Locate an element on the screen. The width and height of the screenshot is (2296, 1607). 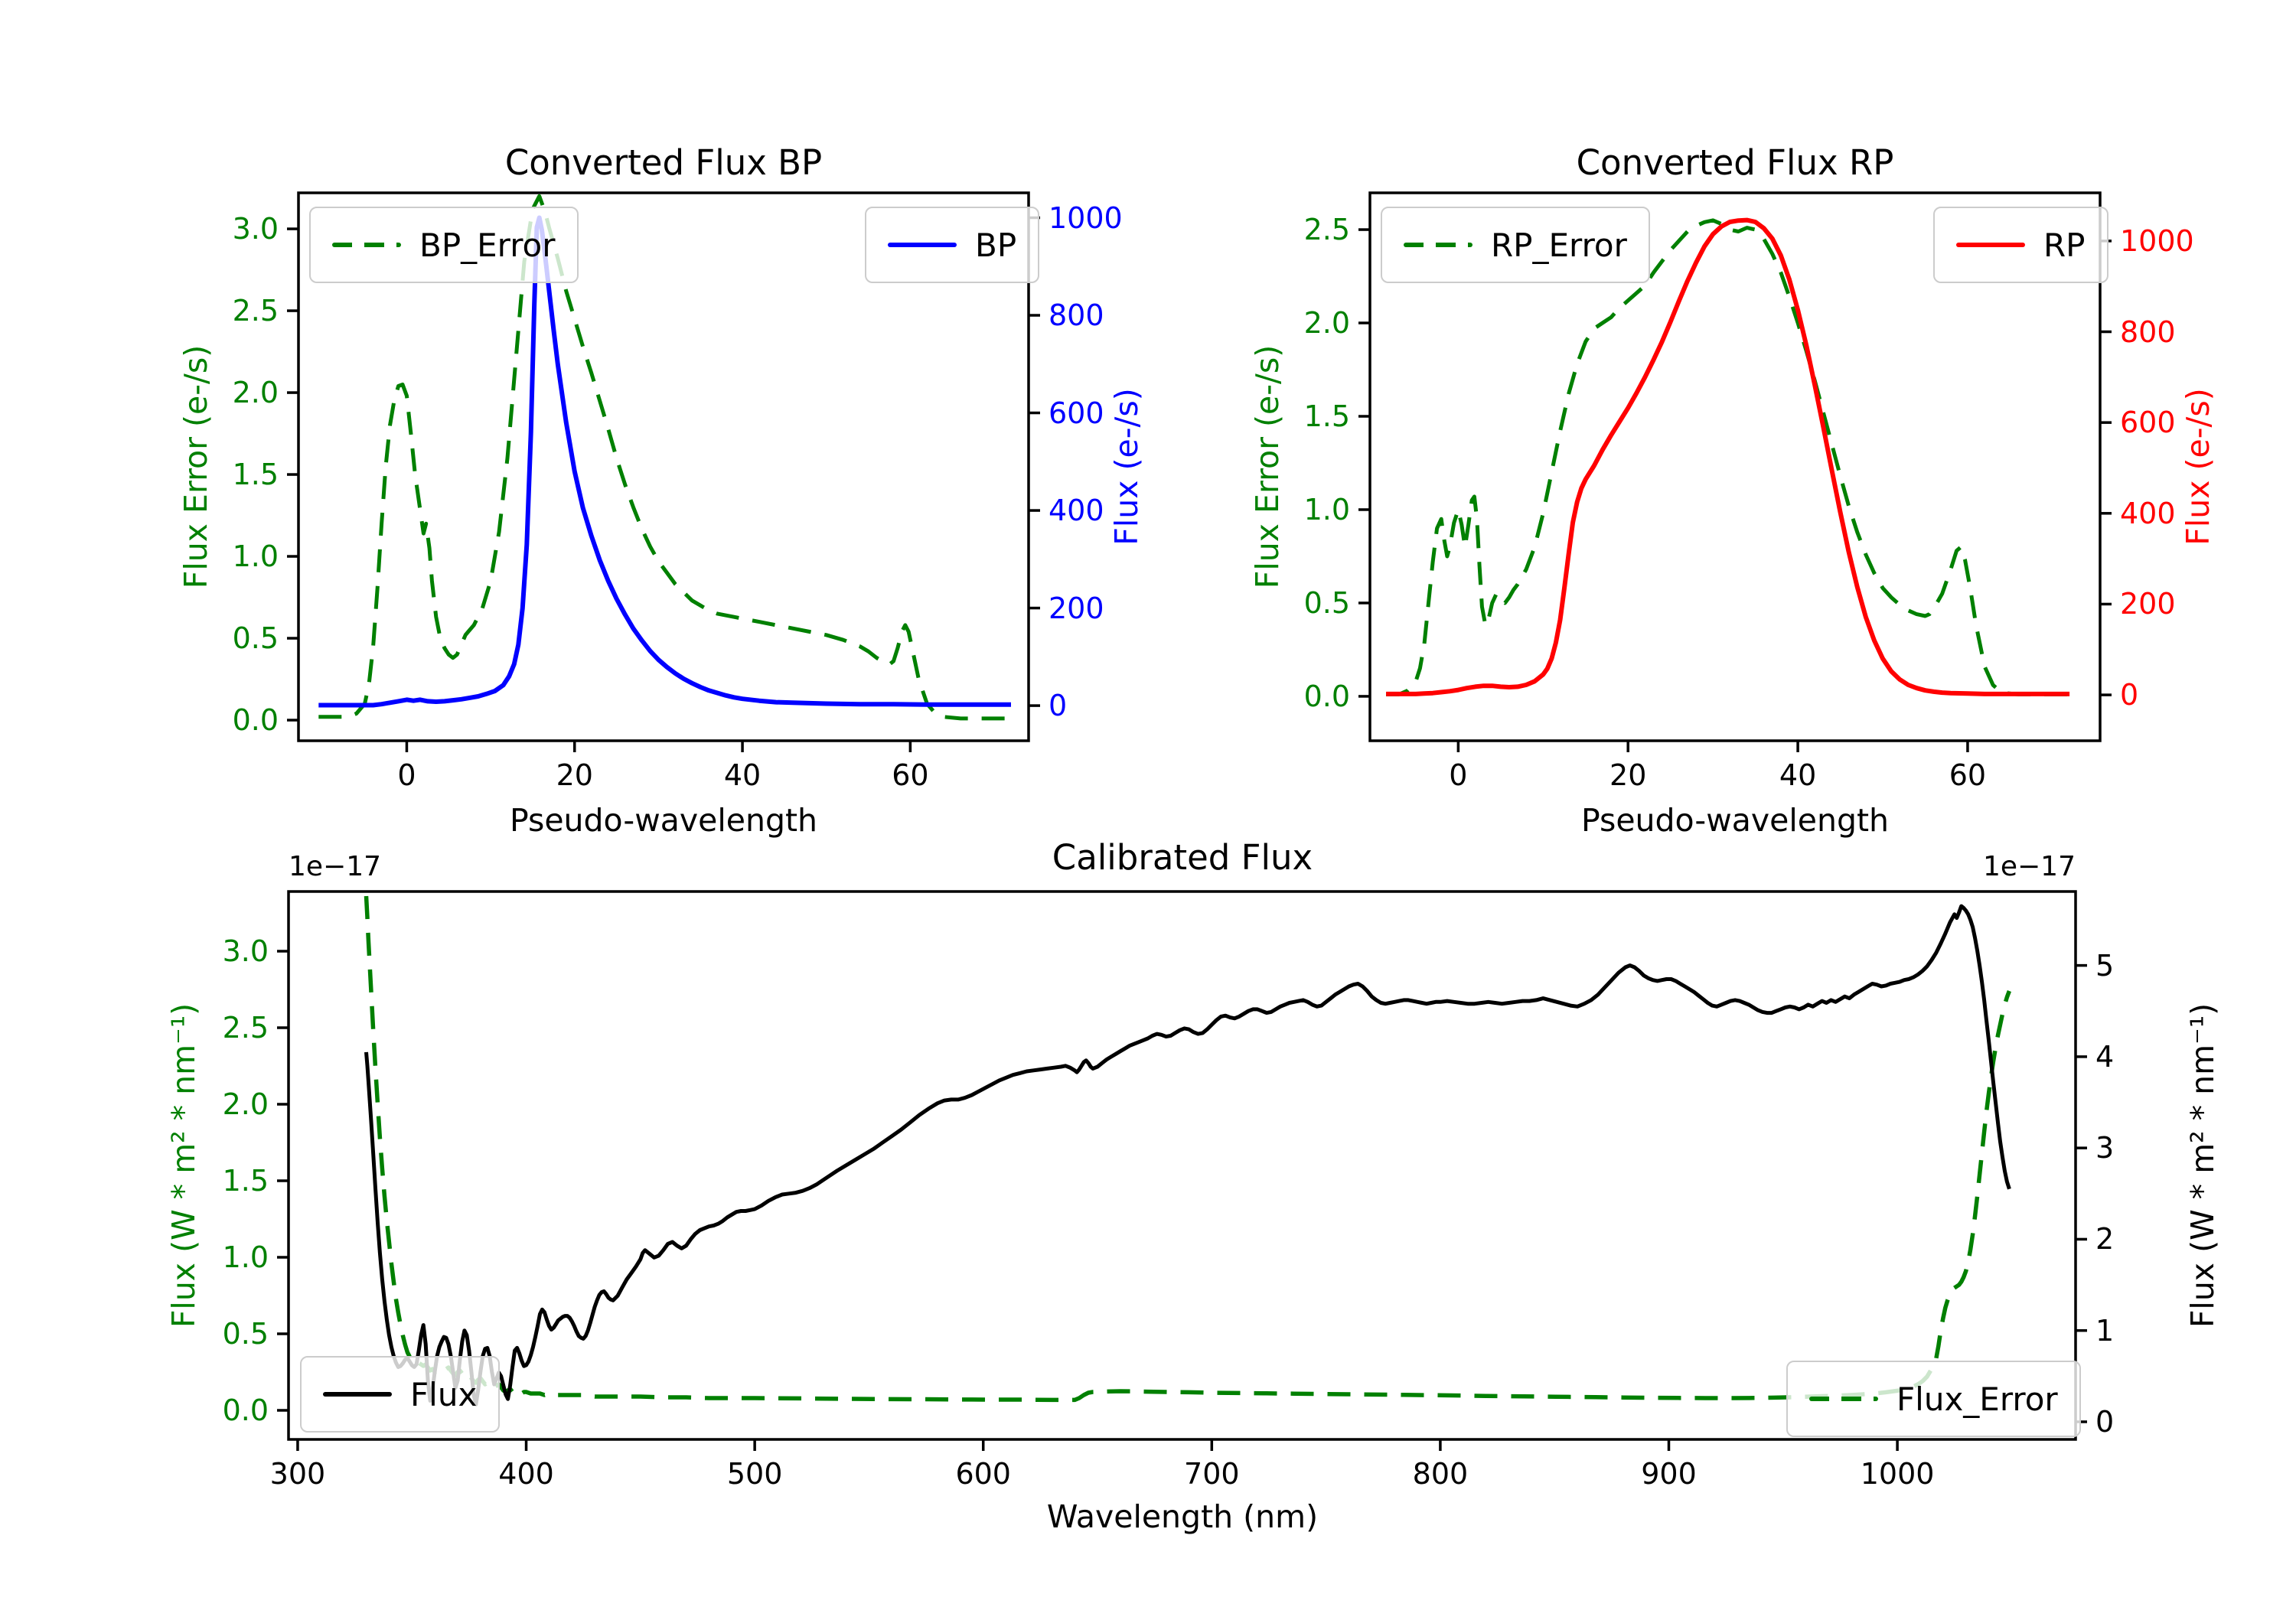
bp-error-legend-line-icon is located at coordinates (366, 245).